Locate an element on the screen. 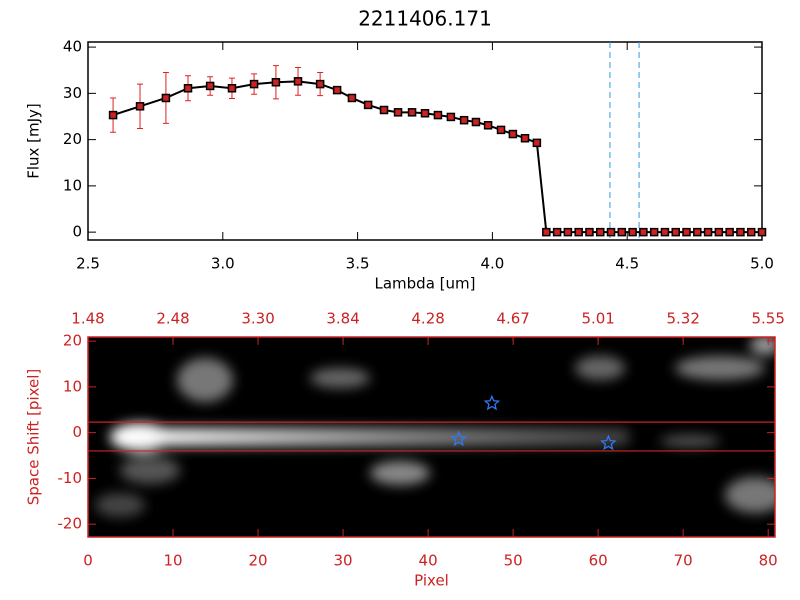 The width and height of the screenshot is (800, 600). x-tick-label: 4.5 is located at coordinates (627, 264).